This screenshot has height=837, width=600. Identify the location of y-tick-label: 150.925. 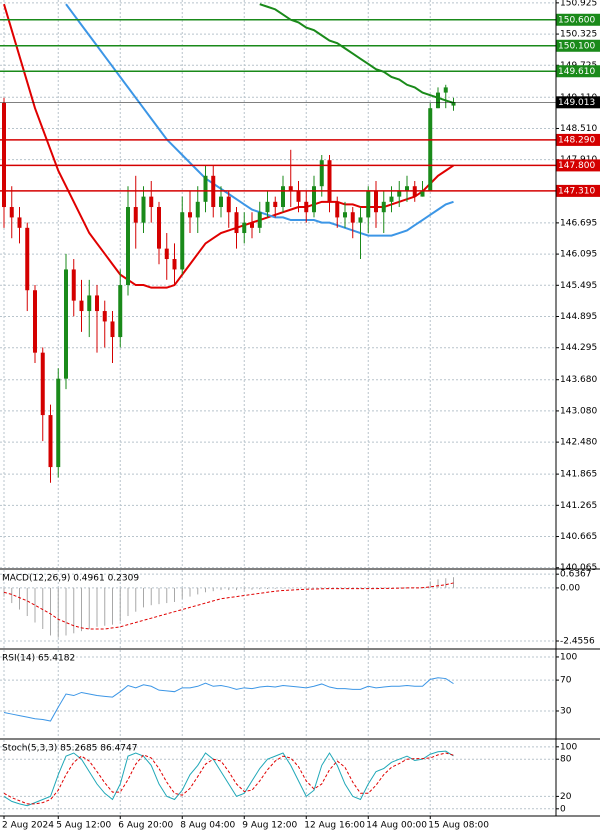
(578, 4).